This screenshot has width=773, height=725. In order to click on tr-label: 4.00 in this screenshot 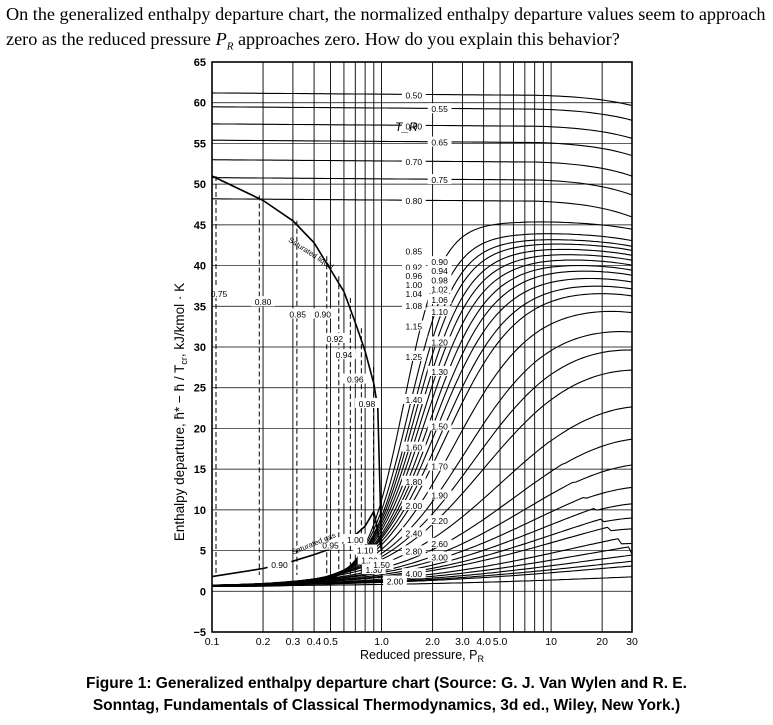, I will do `click(414, 574)`.